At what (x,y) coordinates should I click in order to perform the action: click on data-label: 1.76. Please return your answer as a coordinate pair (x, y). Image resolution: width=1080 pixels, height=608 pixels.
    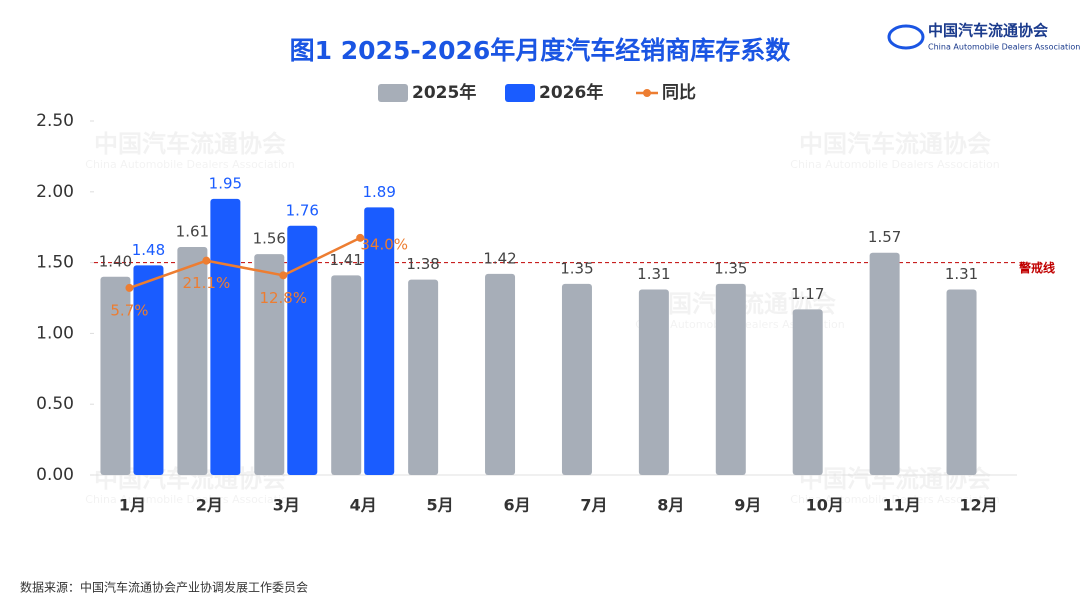
    Looking at the image, I should click on (302, 210).